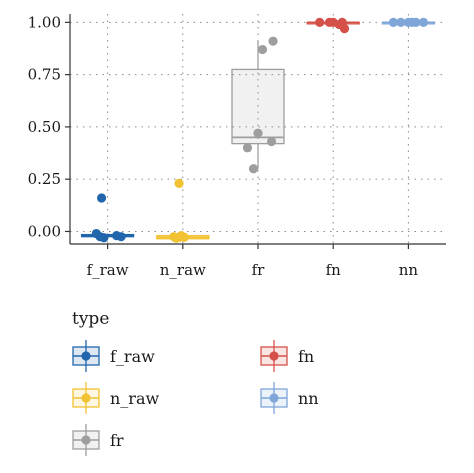 The width and height of the screenshot is (474, 473). I want to click on legend-key-point-f_raw, so click(86, 356).